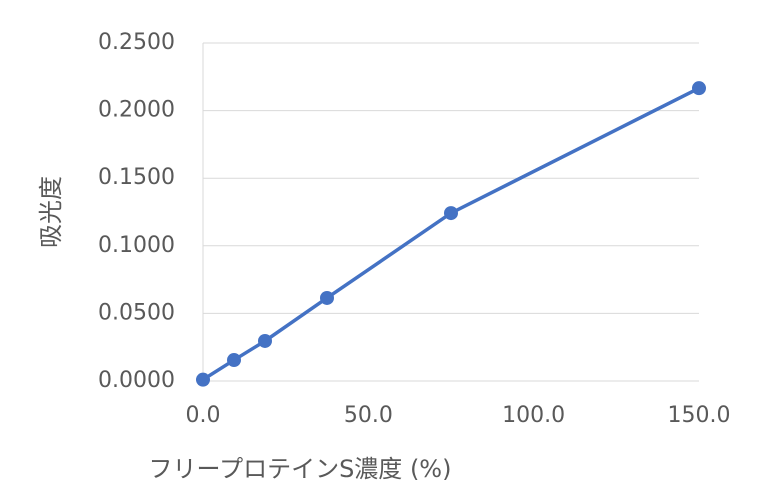  Describe the element at coordinates (533, 415) in the screenshot. I see `x-tick-label: 100.0` at that location.